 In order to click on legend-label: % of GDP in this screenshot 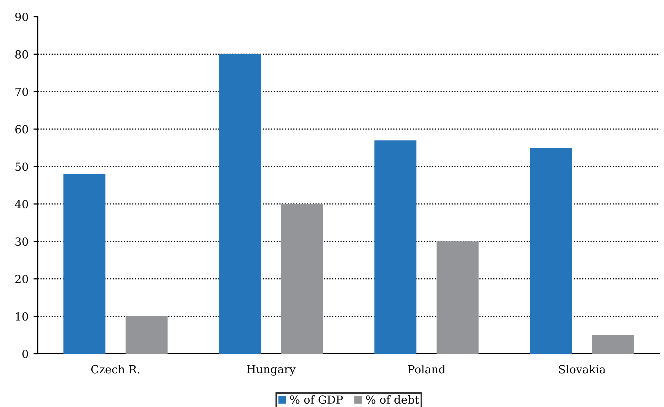, I will do `click(317, 399)`.